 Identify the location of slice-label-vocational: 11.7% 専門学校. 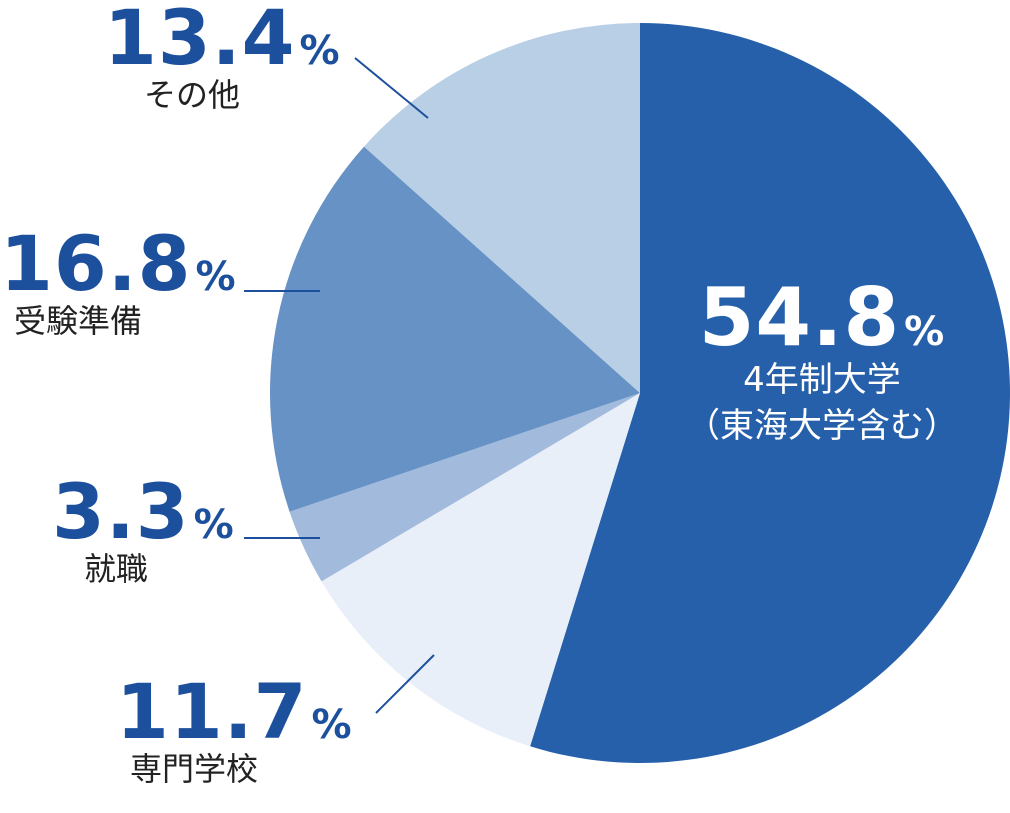
(241, 728).